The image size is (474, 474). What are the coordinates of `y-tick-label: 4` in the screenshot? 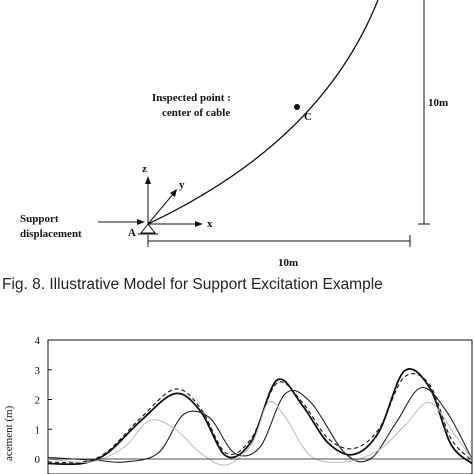 It's located at (38, 341).